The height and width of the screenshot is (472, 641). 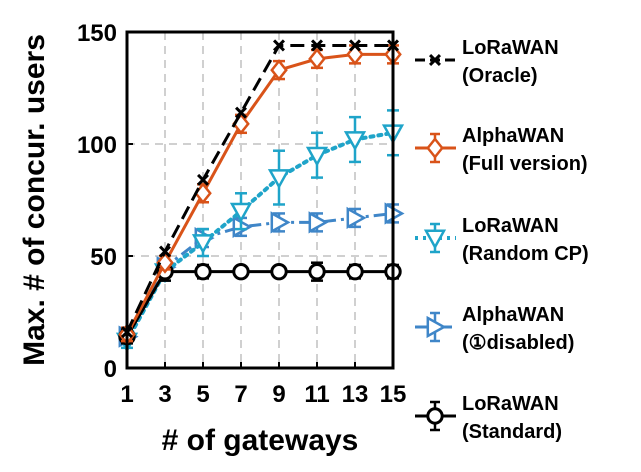 I want to click on series-line-alphawan_disabled, so click(x=259, y=274).